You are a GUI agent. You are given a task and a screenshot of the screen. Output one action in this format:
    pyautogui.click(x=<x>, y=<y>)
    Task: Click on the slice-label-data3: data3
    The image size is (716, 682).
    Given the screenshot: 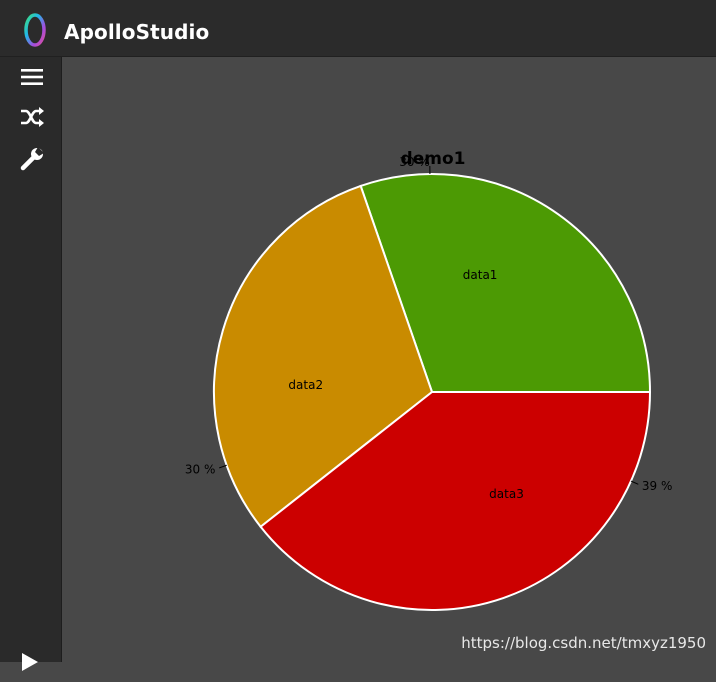 What is the action you would take?
    pyautogui.click(x=506, y=494)
    